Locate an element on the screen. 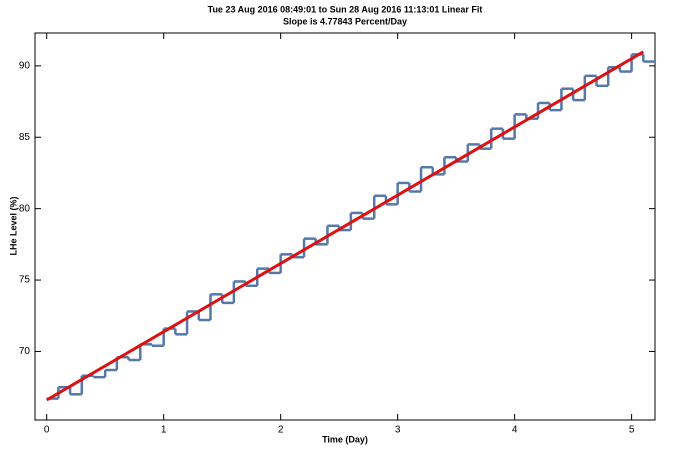 The width and height of the screenshot is (689, 457). y-axis-label: LHe Level (%) is located at coordinates (13, 225).